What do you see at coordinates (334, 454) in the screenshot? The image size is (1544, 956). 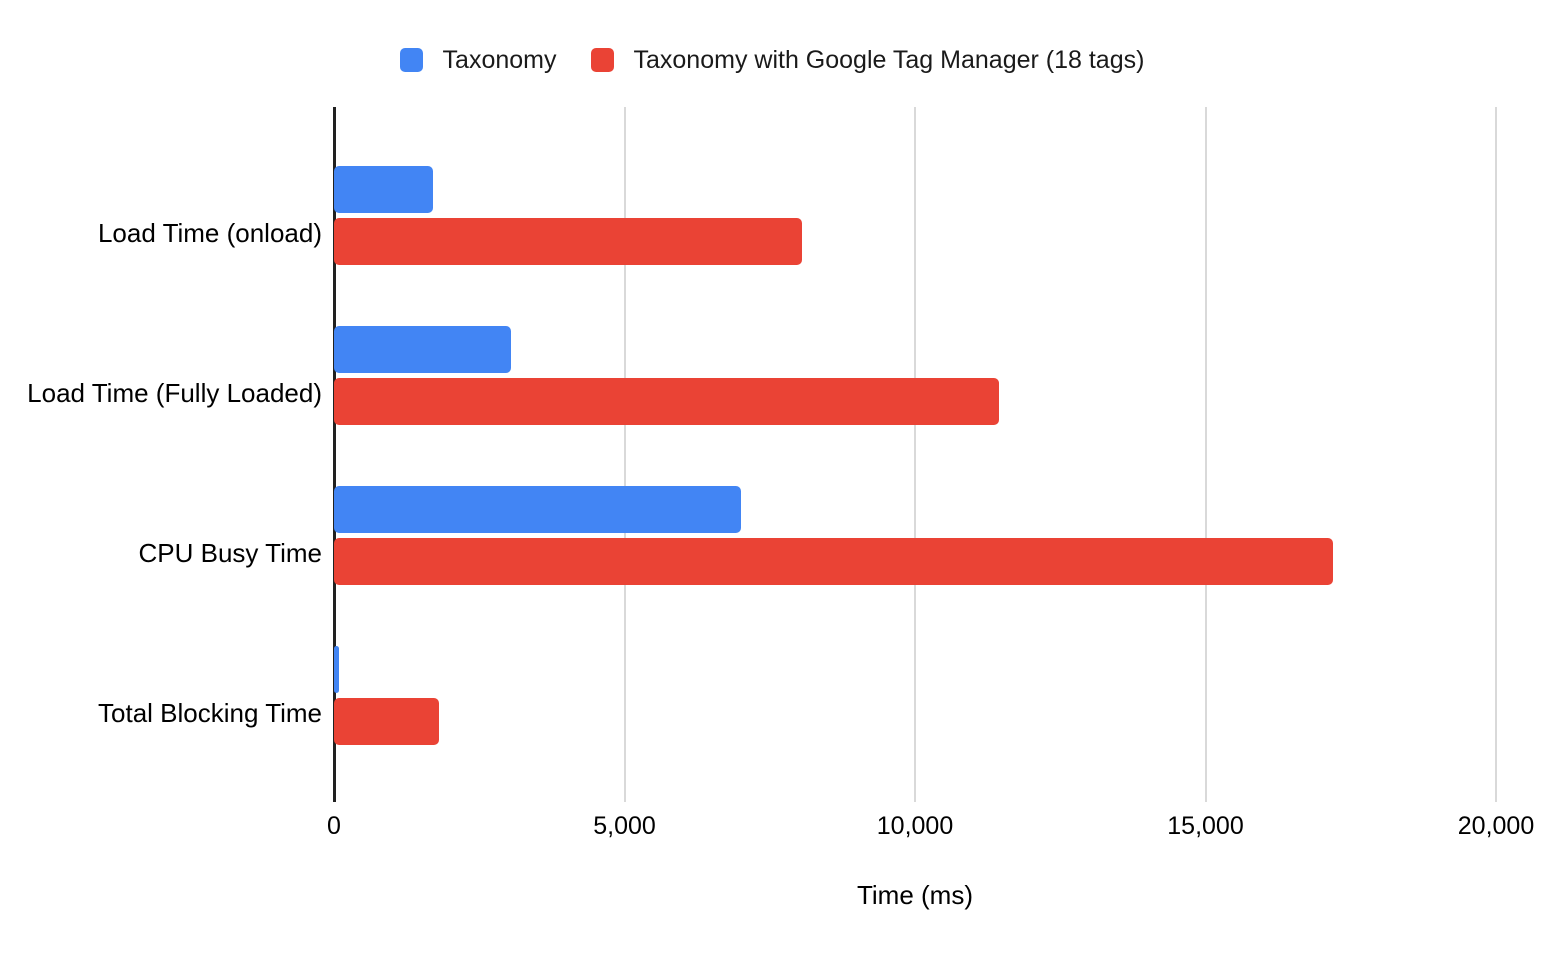 I see `y-axis-line` at bounding box center [334, 454].